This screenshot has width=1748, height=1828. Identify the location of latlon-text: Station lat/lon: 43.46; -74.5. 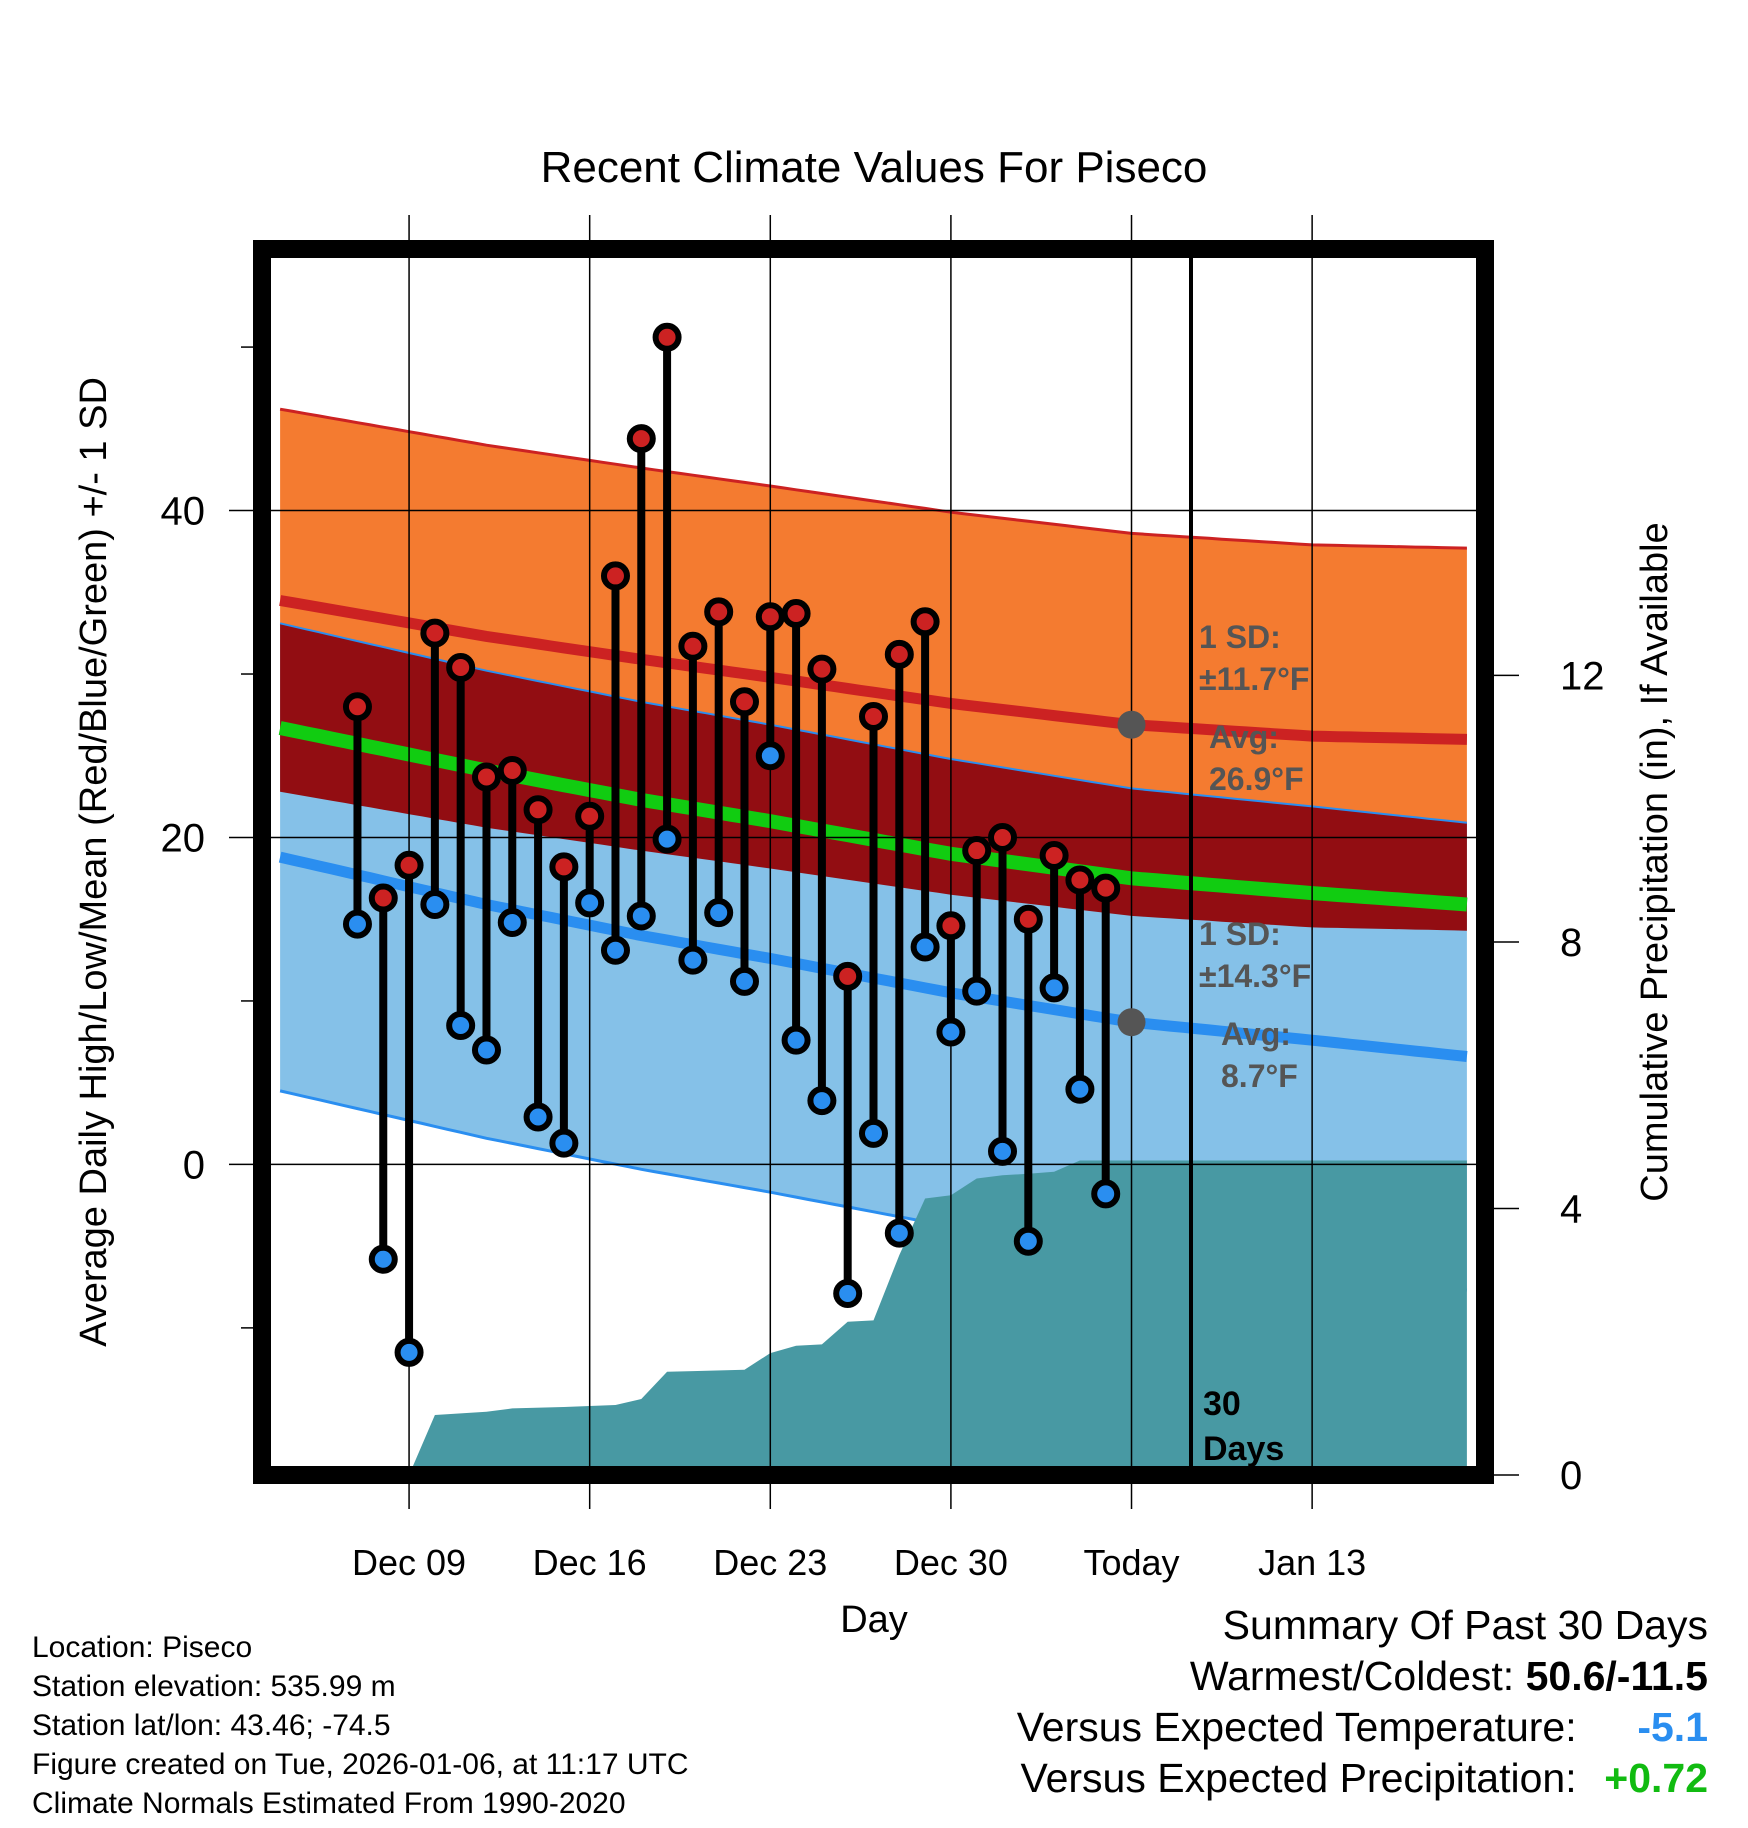
(211, 1725).